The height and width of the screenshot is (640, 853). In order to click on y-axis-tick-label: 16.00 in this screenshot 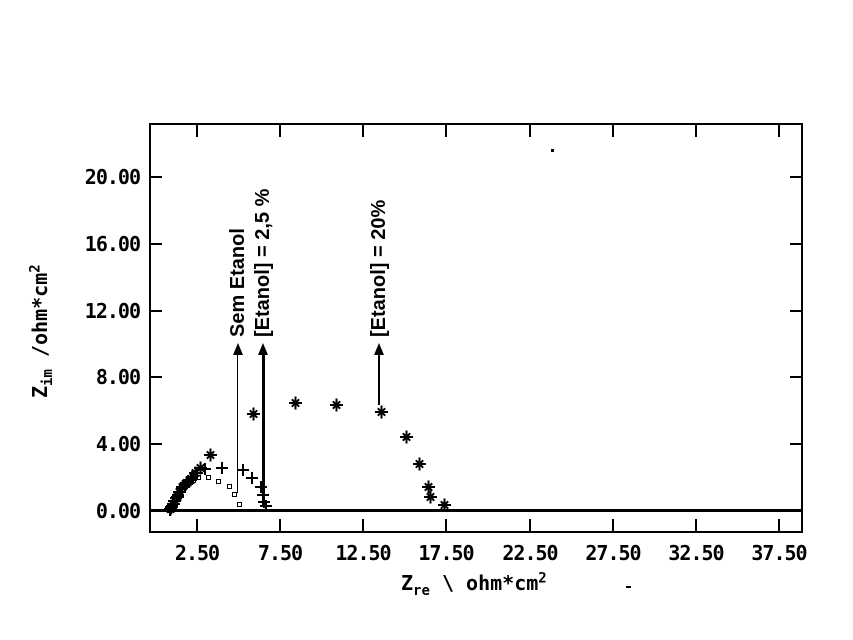, I will do `click(112, 244)`.